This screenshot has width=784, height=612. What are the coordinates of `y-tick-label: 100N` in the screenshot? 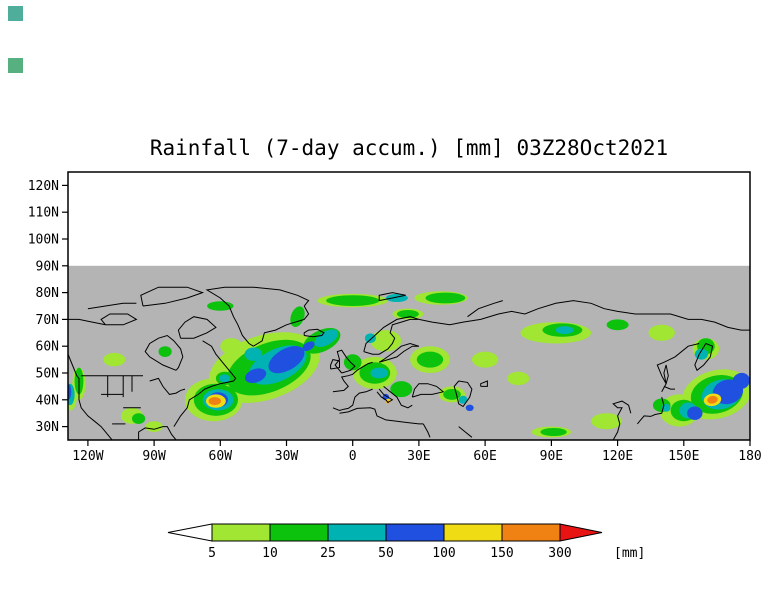 It's located at (43, 240).